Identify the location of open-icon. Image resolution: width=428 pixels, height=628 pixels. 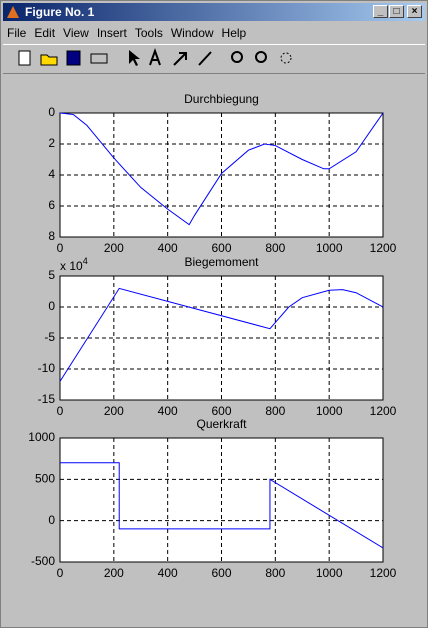
(49, 60).